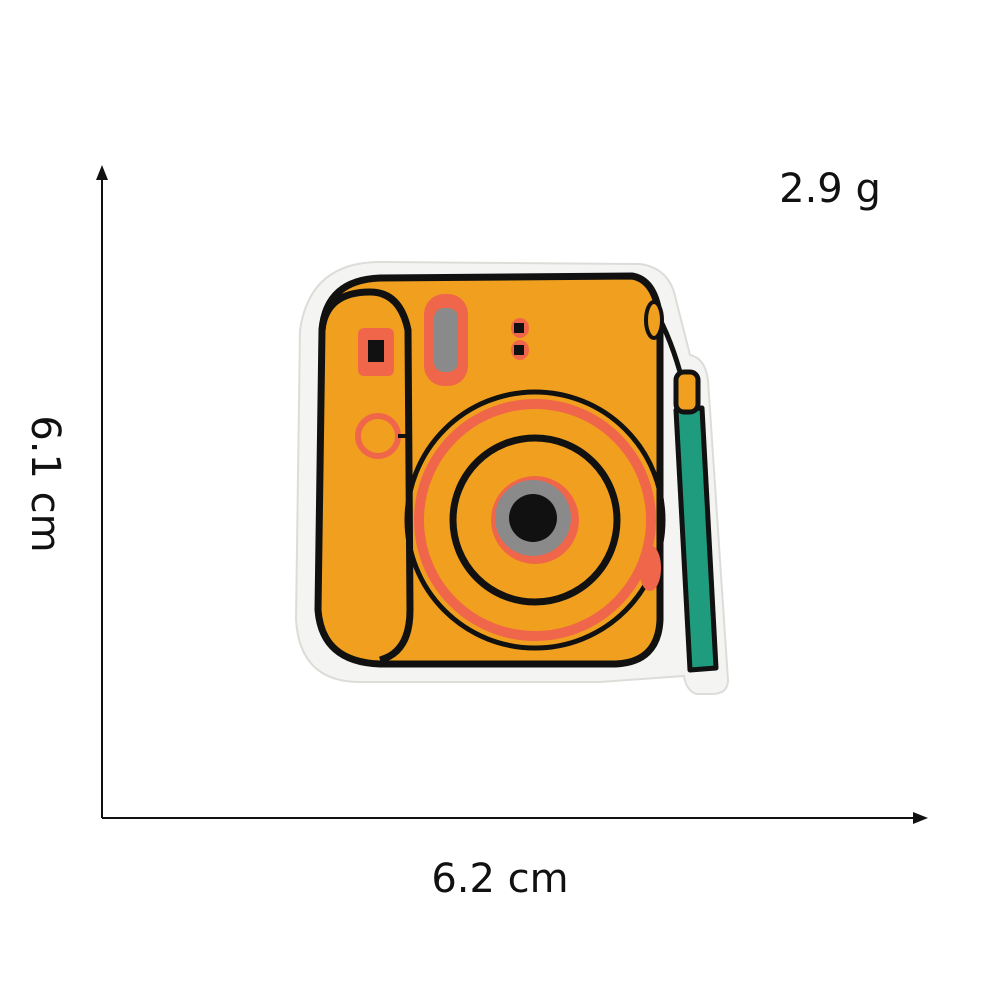  Describe the element at coordinates (383, 436) in the screenshot. I see `shutter-button` at that location.